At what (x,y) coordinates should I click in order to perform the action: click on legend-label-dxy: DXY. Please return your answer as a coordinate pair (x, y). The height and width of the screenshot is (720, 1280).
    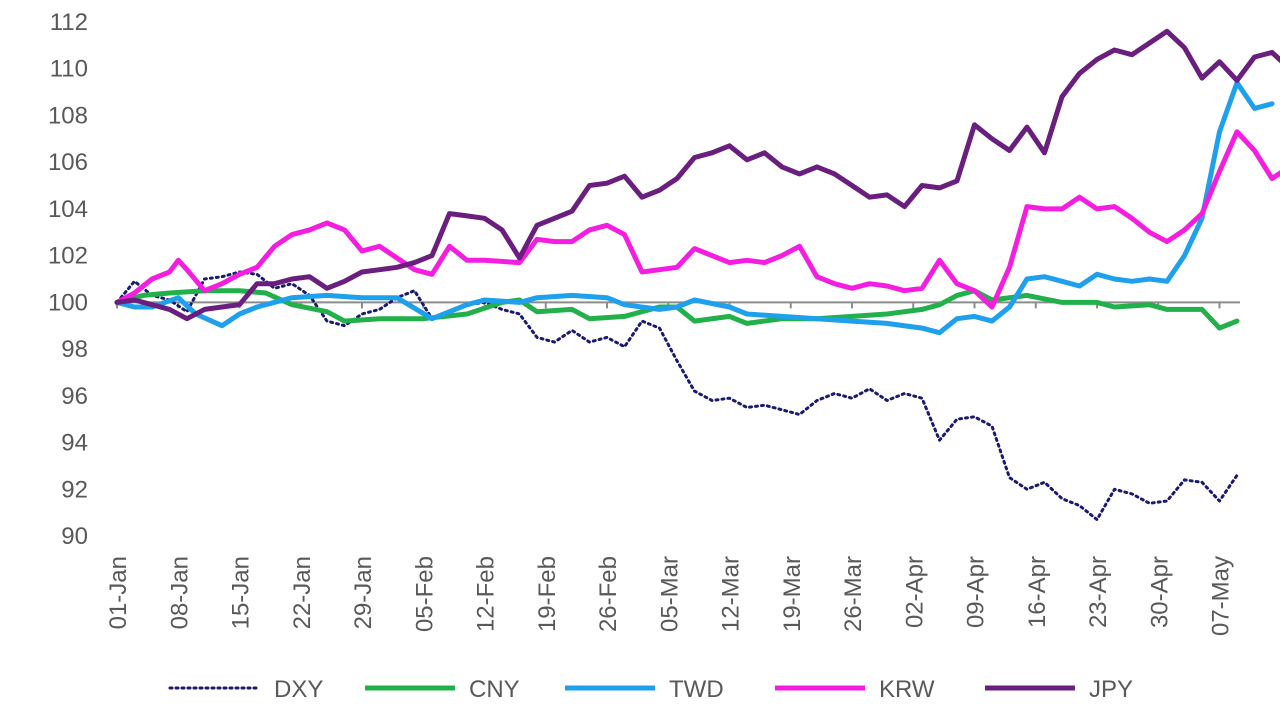
    Looking at the image, I should click on (298, 689).